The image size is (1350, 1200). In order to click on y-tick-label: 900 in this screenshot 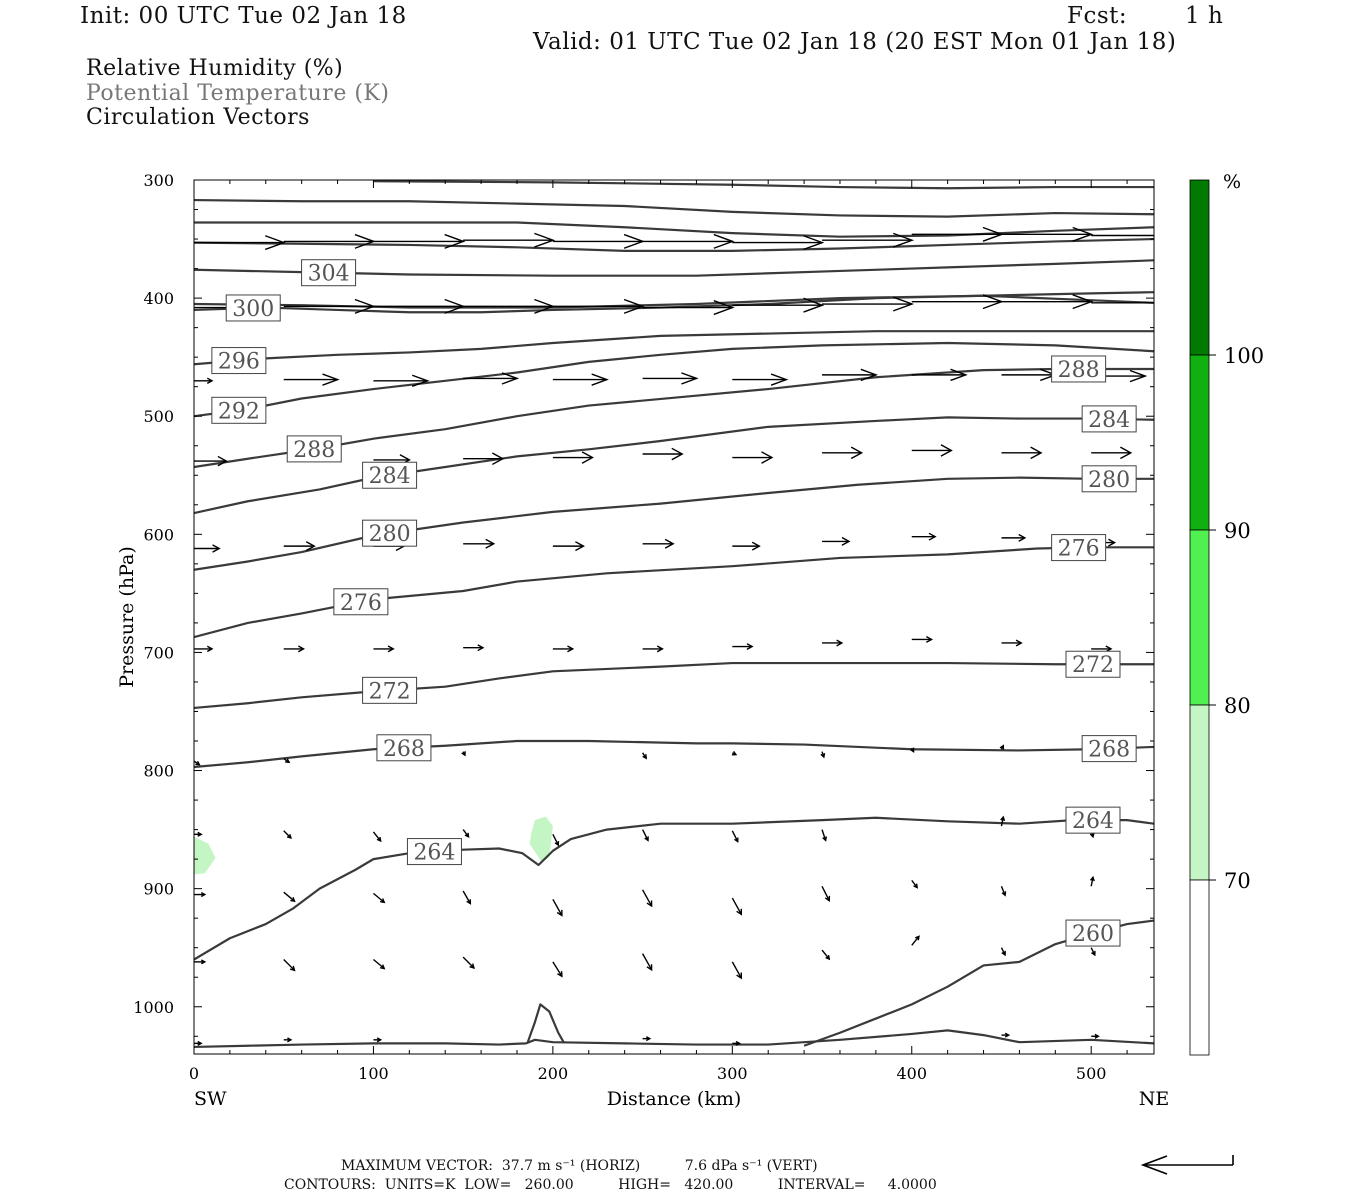, I will do `click(158, 889)`.